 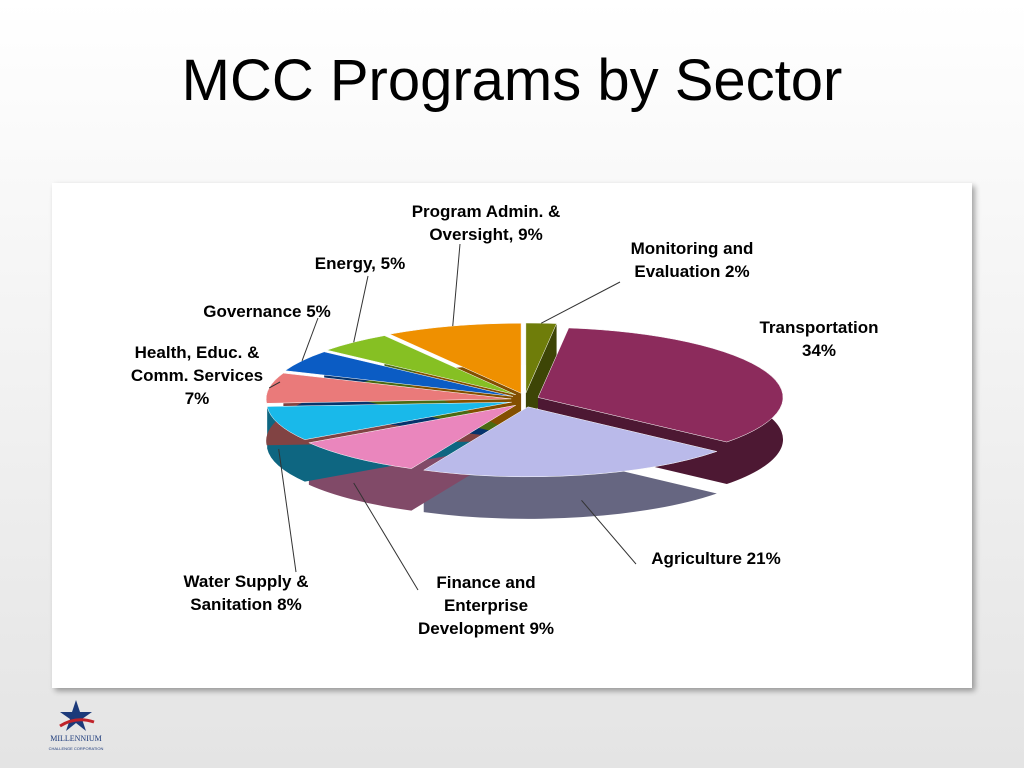 What do you see at coordinates (691, 271) in the screenshot?
I see `data-label-line: Evaluation 2%` at bounding box center [691, 271].